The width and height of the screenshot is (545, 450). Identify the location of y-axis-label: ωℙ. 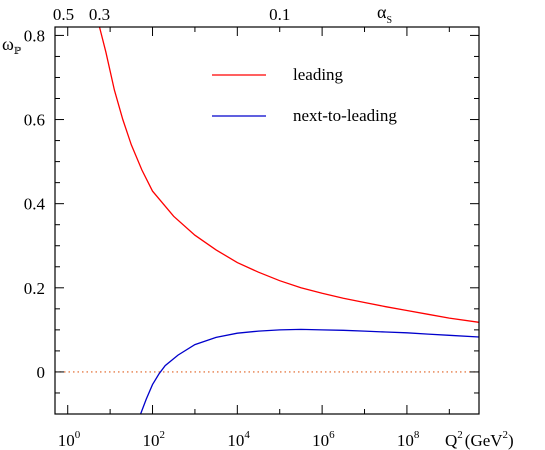
(11, 45).